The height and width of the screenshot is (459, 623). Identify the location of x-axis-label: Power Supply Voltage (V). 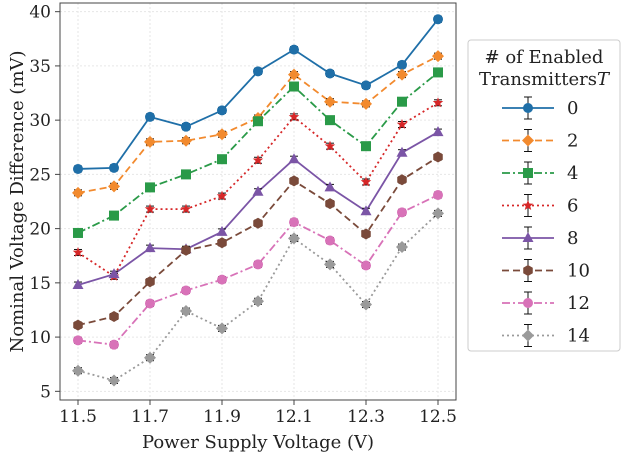
(258, 442).